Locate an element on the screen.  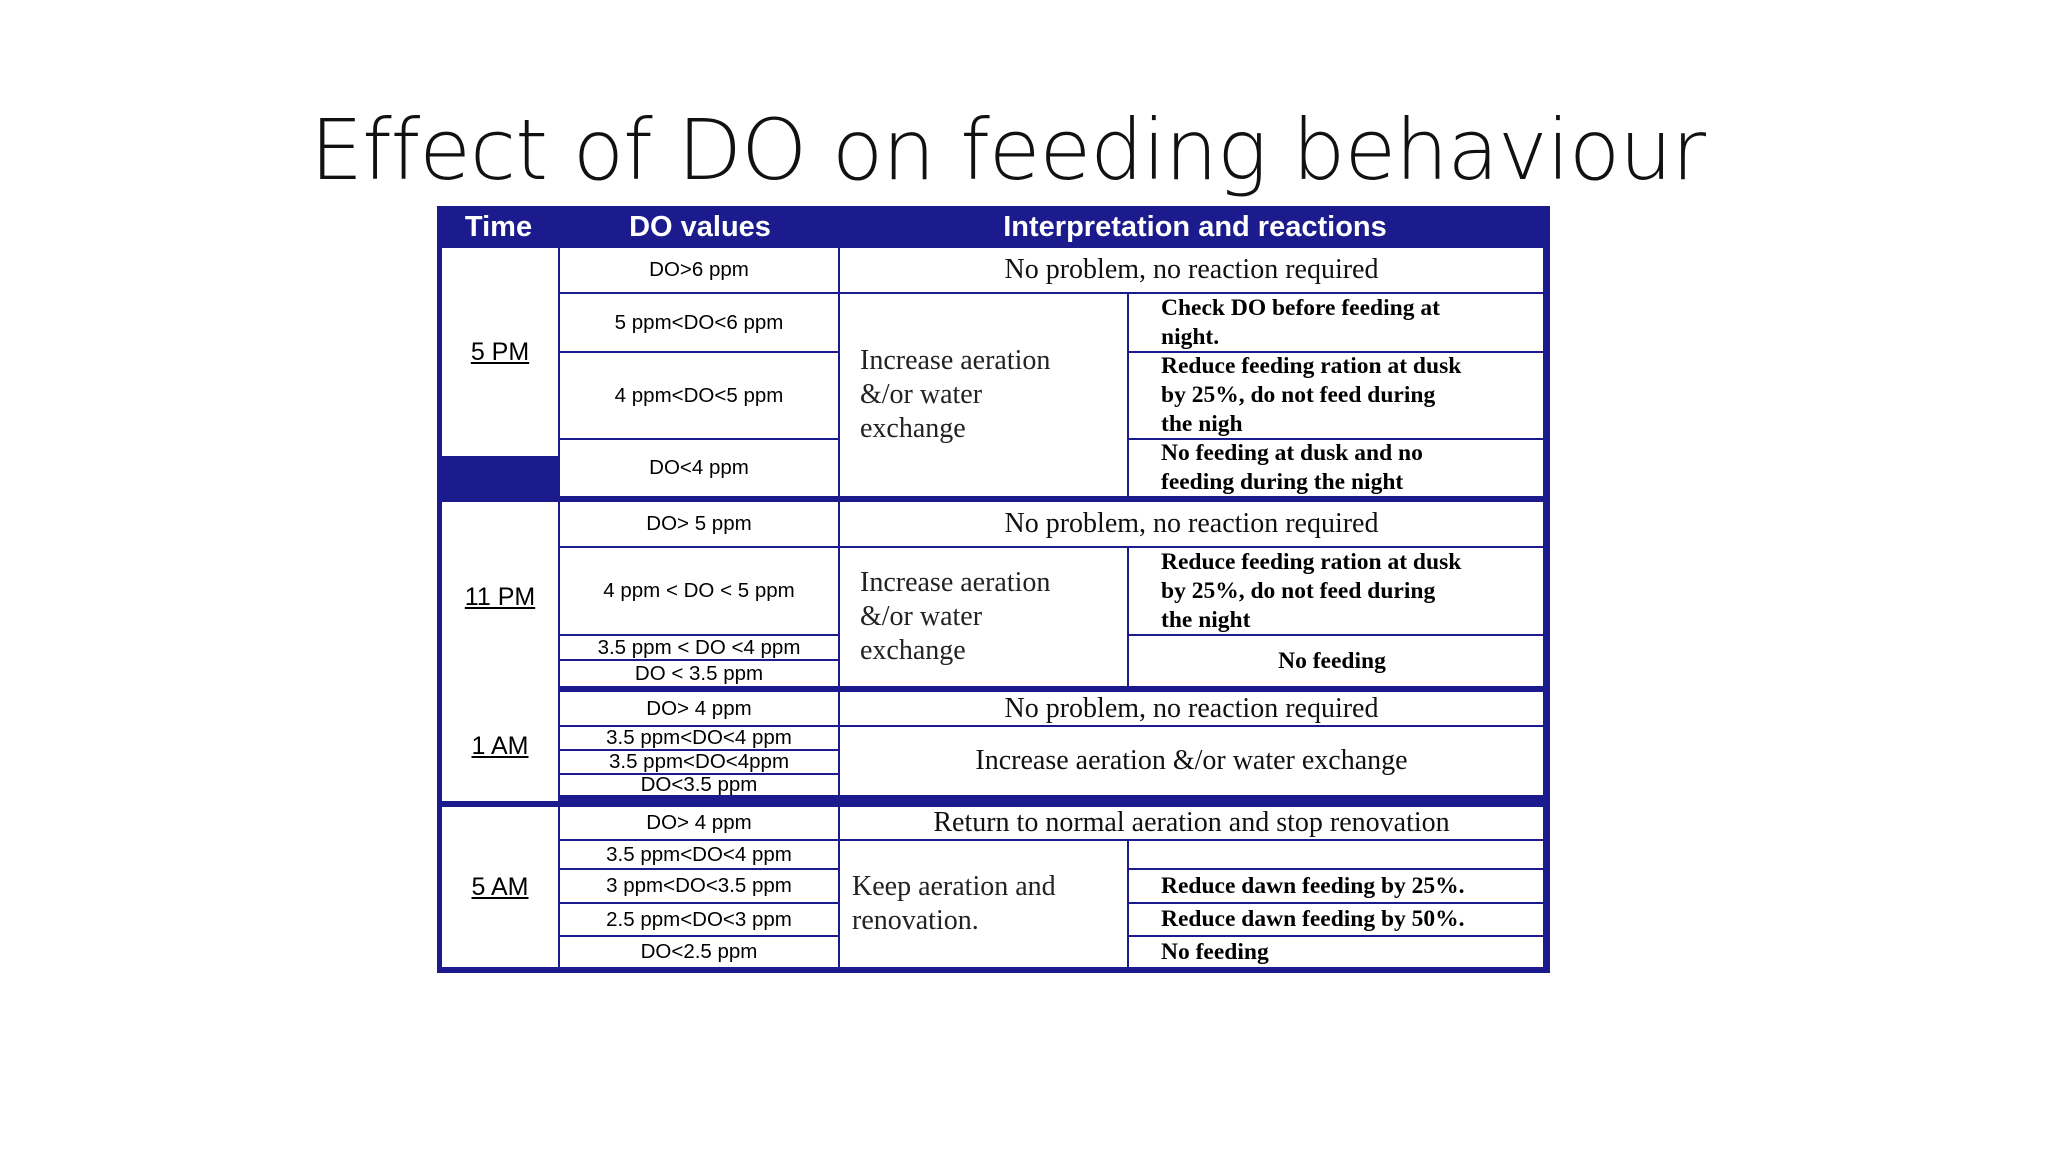
do-value-cell: 3.5 ppm < DO <4 ppm is located at coordinates (699, 647).